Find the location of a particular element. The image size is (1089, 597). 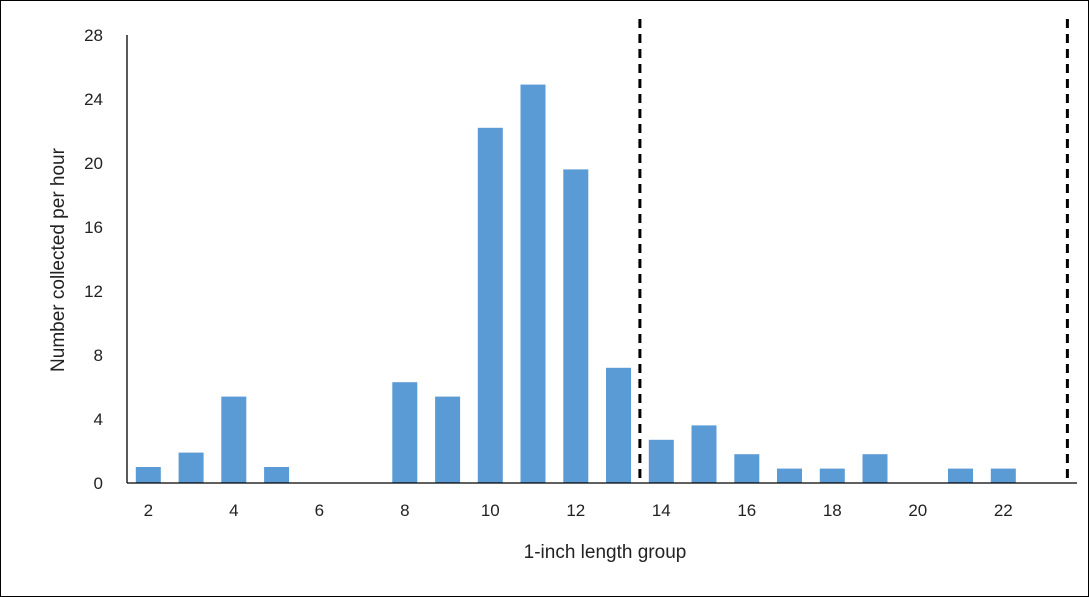

x-tick-label-16: 16 is located at coordinates (746, 510).